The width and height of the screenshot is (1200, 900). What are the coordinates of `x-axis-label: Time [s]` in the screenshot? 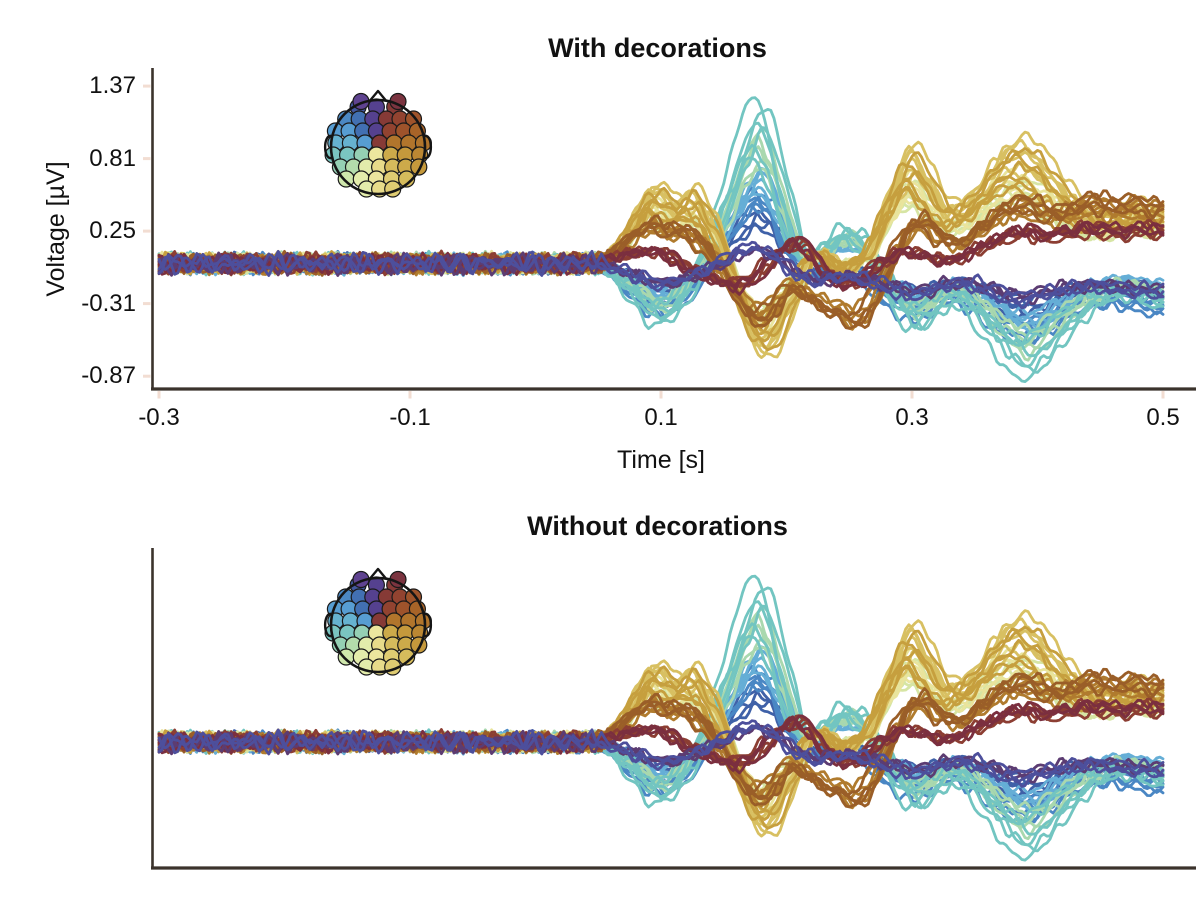 It's located at (661, 460).